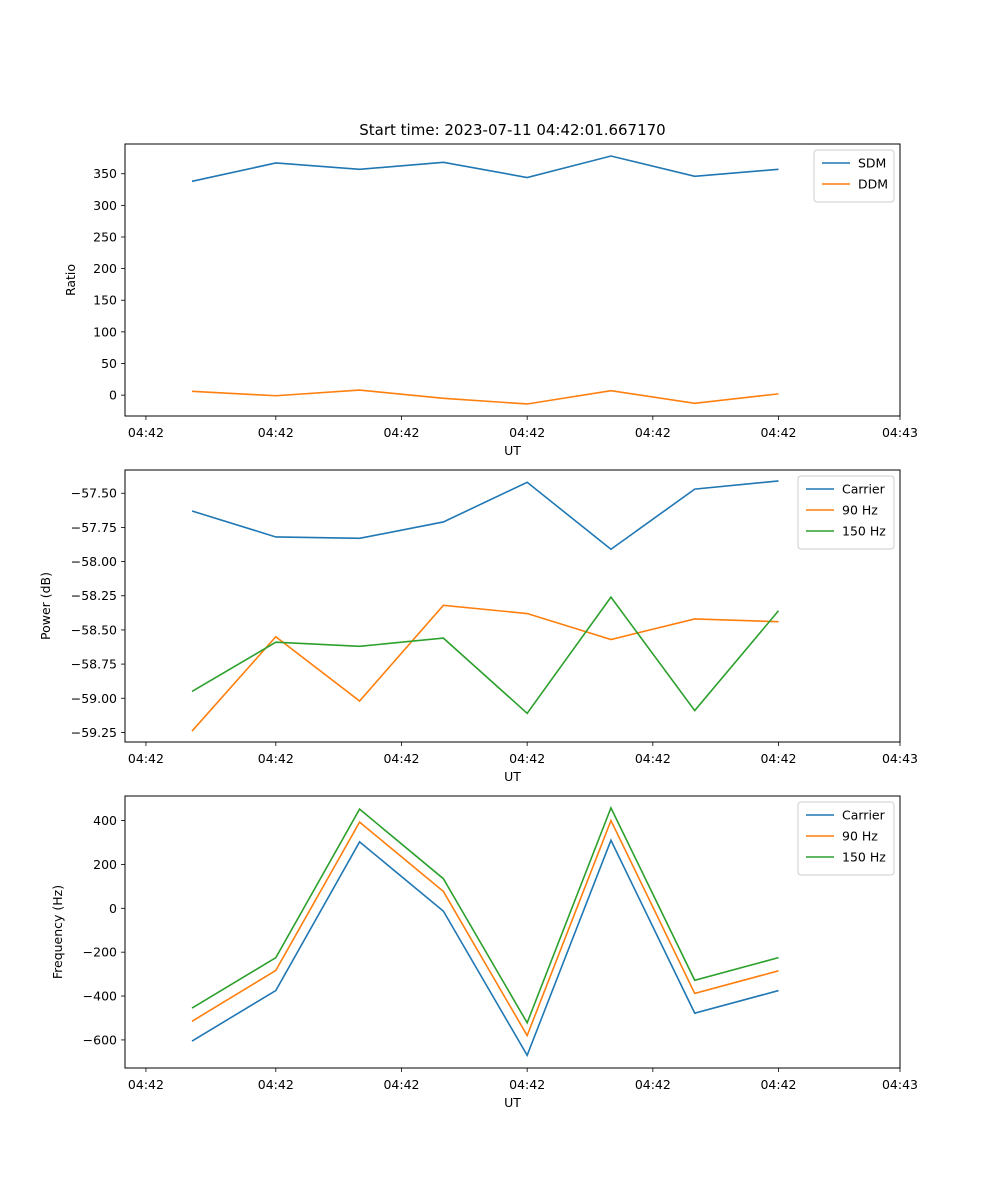 Image resolution: width=1000 pixels, height=1200 pixels. I want to click on y-tick-label: −58.00, so click(94, 561).